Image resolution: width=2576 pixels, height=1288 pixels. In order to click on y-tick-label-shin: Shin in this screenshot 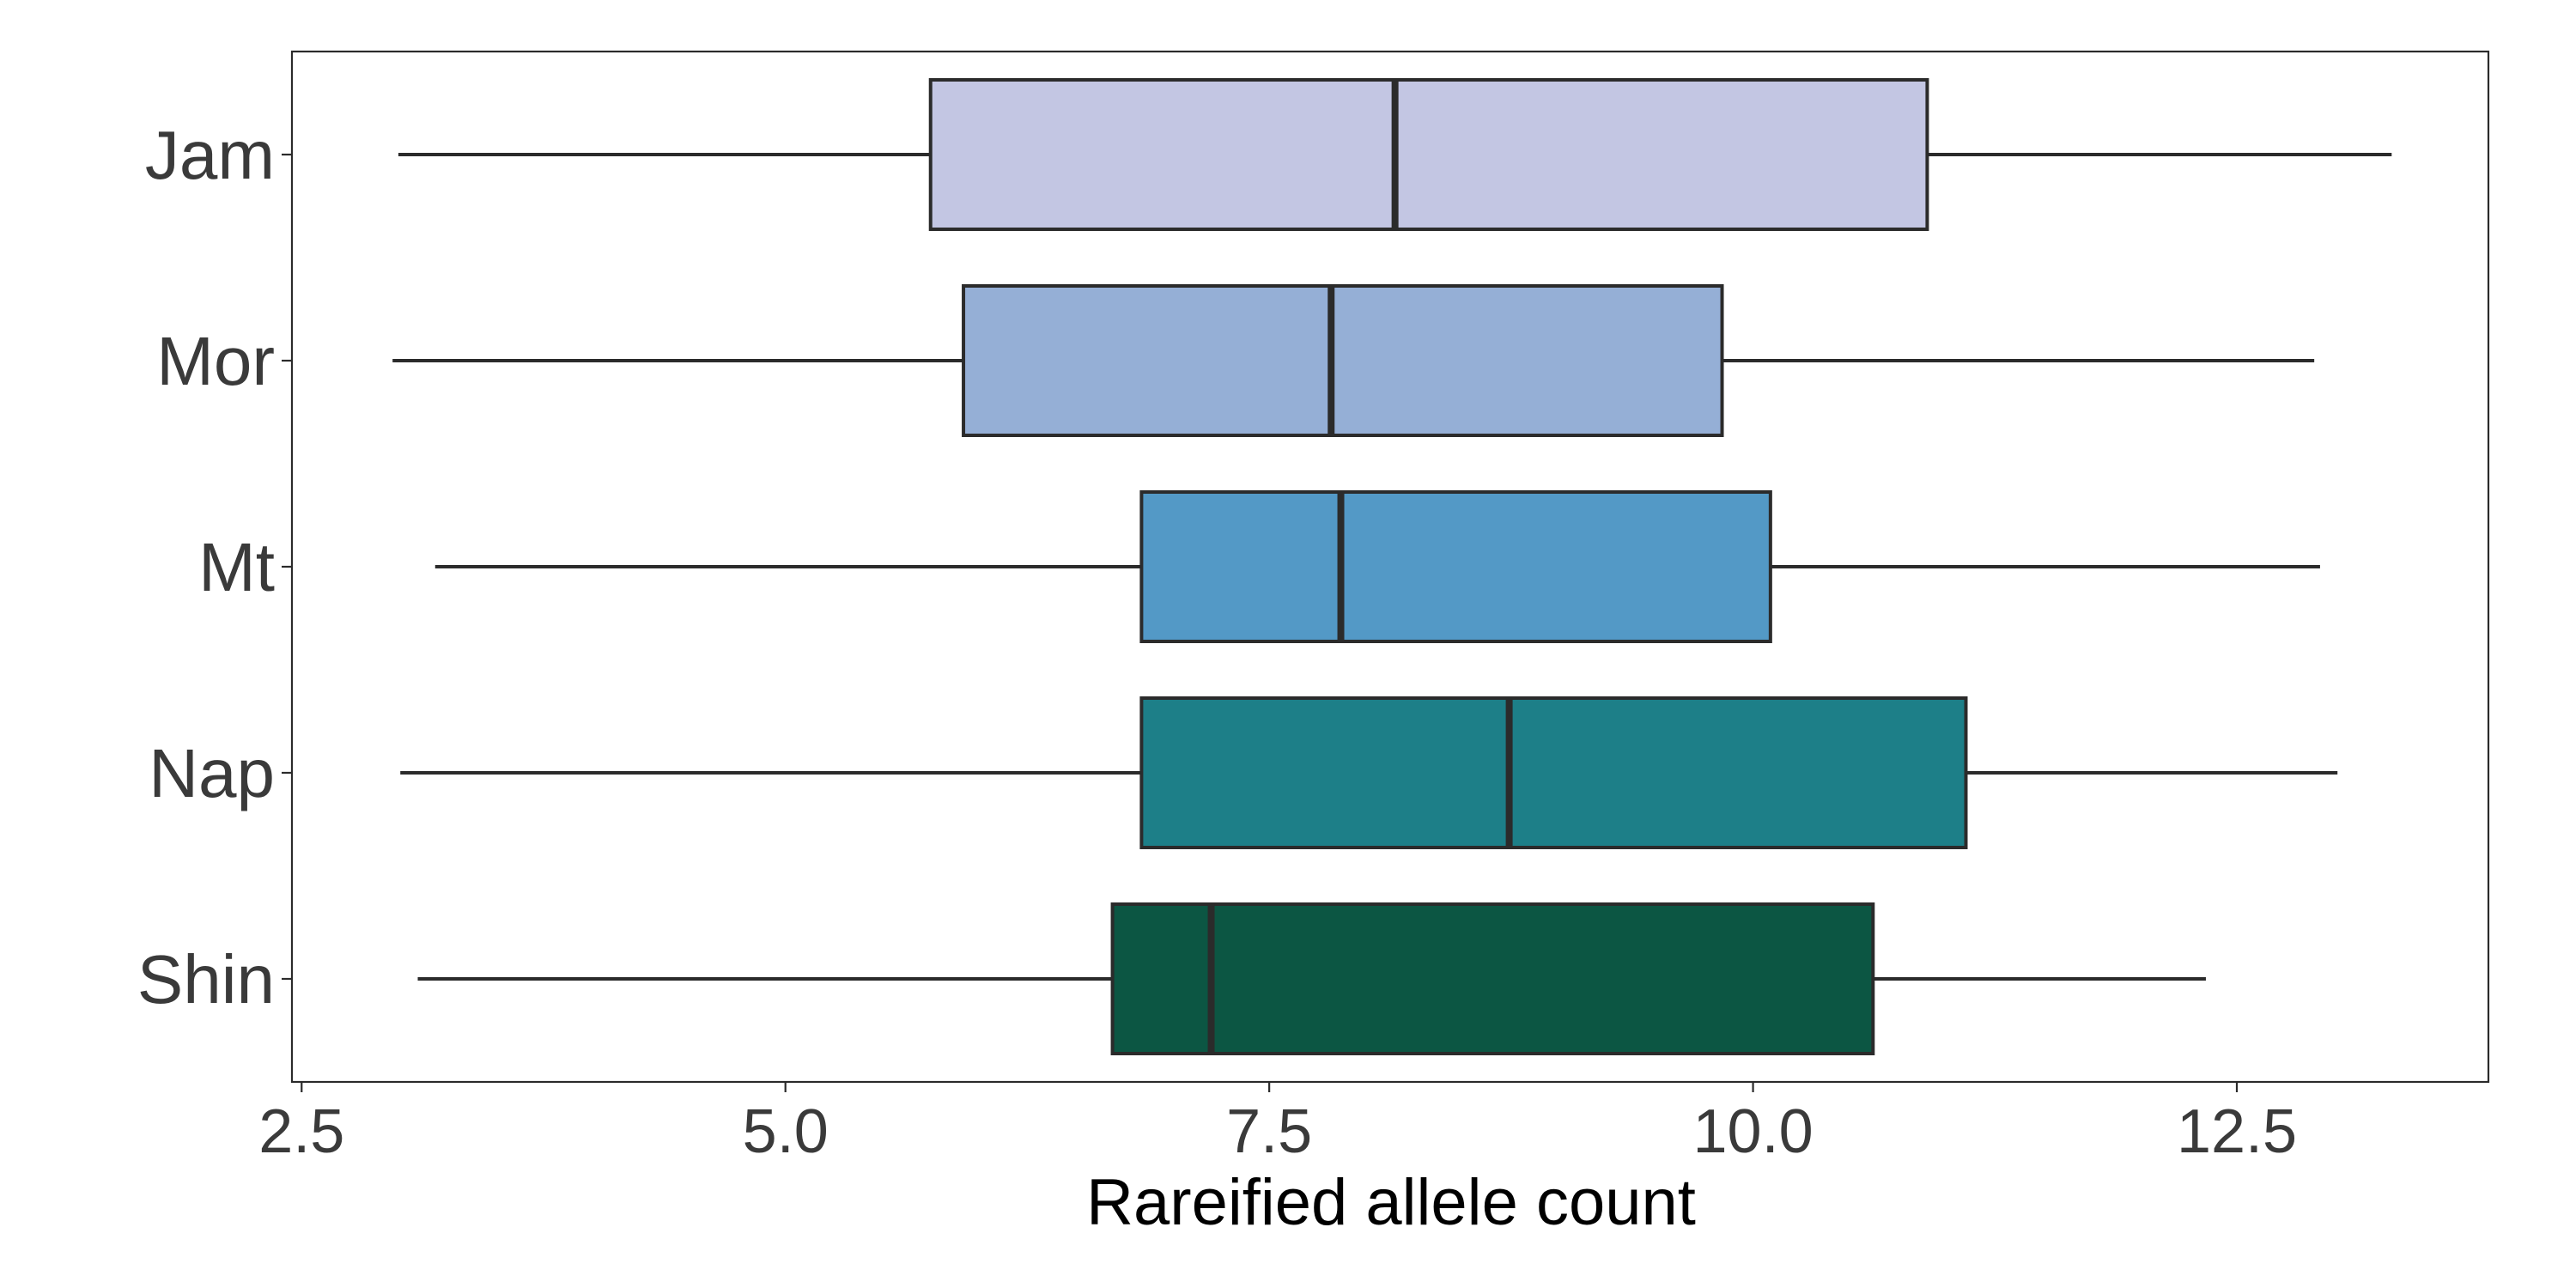, I will do `click(206, 980)`.